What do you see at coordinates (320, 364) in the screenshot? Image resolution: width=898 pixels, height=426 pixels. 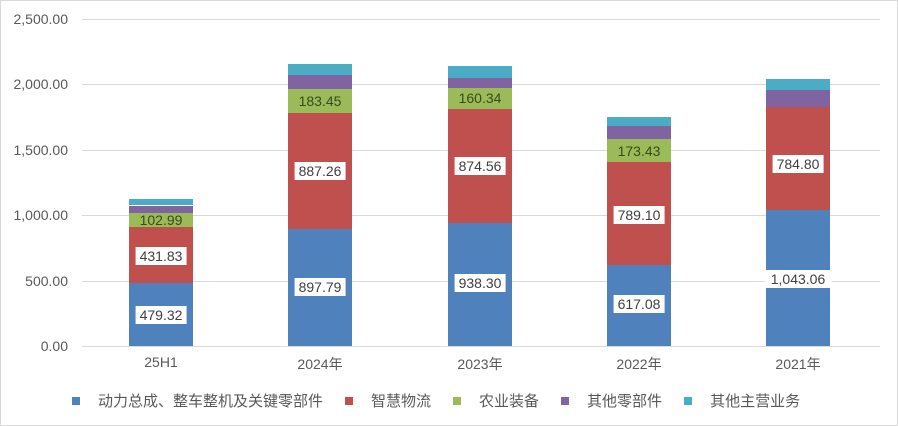 I see `x-axis-tick-label: 2024年` at bounding box center [320, 364].